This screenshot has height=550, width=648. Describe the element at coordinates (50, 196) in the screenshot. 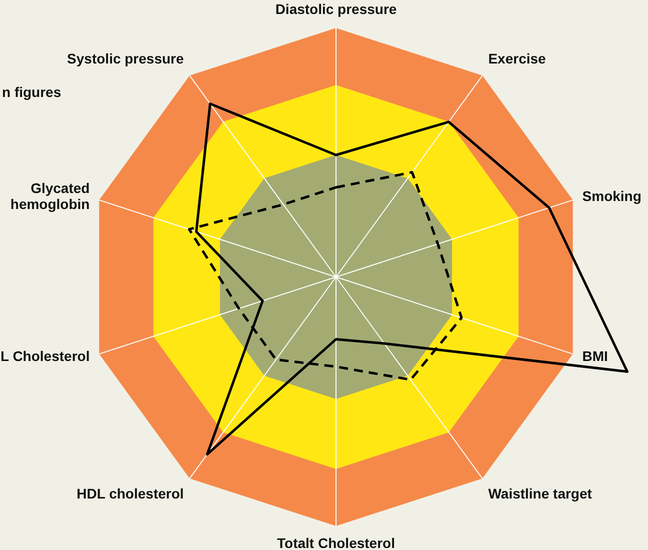

I see `spoke-label: Glycated hemoglobin` at that location.